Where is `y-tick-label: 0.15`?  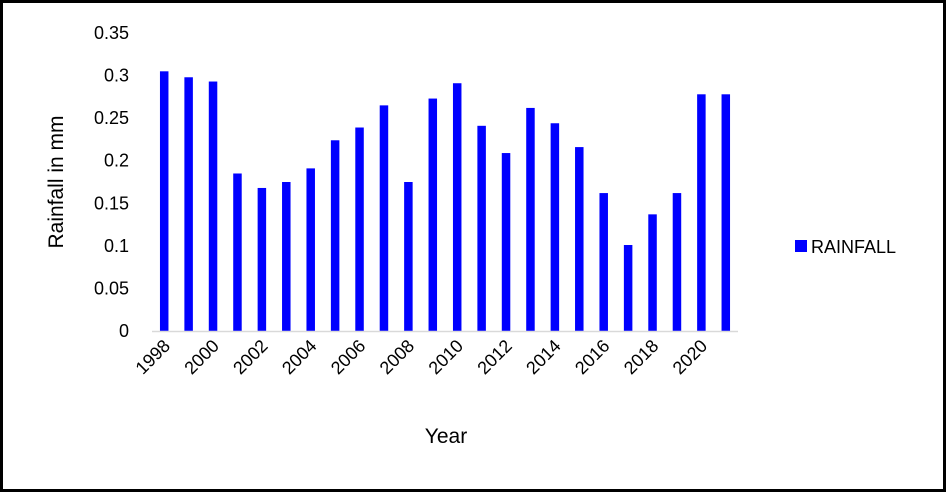
y-tick-label: 0.15 is located at coordinates (111, 203).